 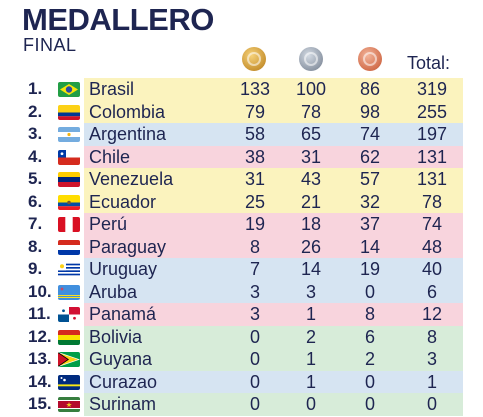 What do you see at coordinates (123, 404) in the screenshot?
I see `country-name: Surinam` at bounding box center [123, 404].